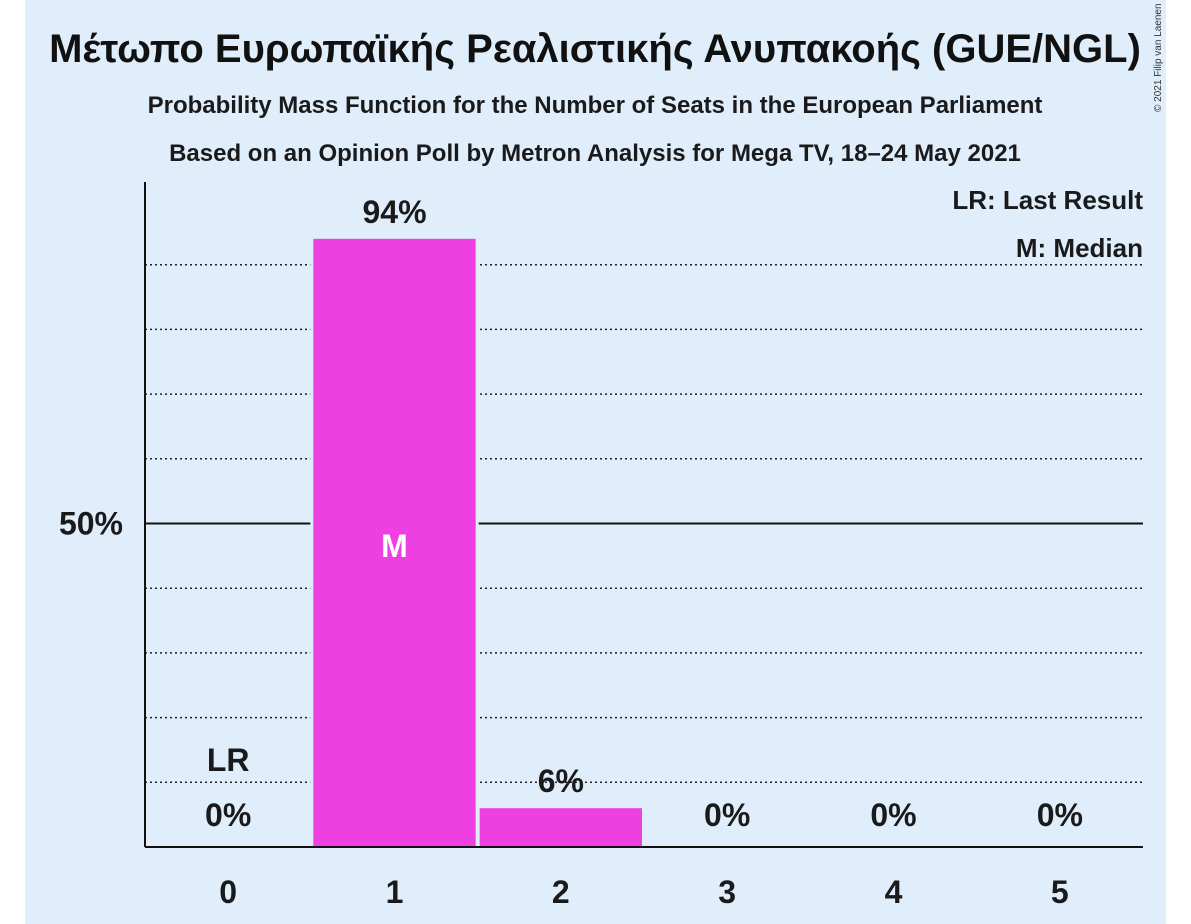 This screenshot has width=1191, height=924. Describe the element at coordinates (561, 892) in the screenshot. I see `x-tick-label-2: 2` at that location.